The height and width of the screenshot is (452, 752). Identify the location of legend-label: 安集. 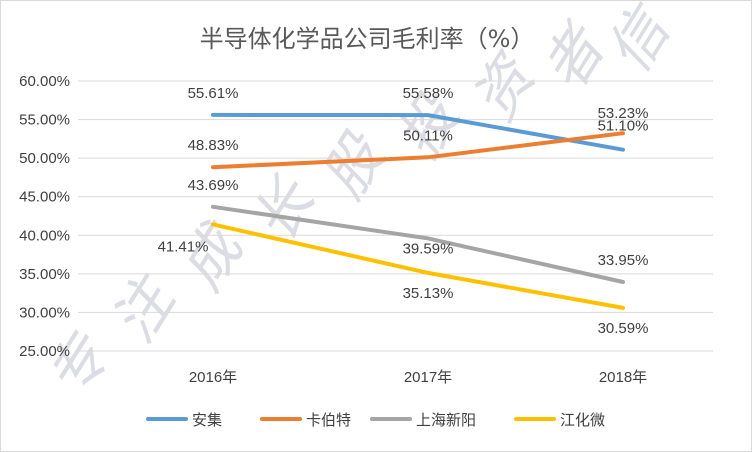
(207, 420).